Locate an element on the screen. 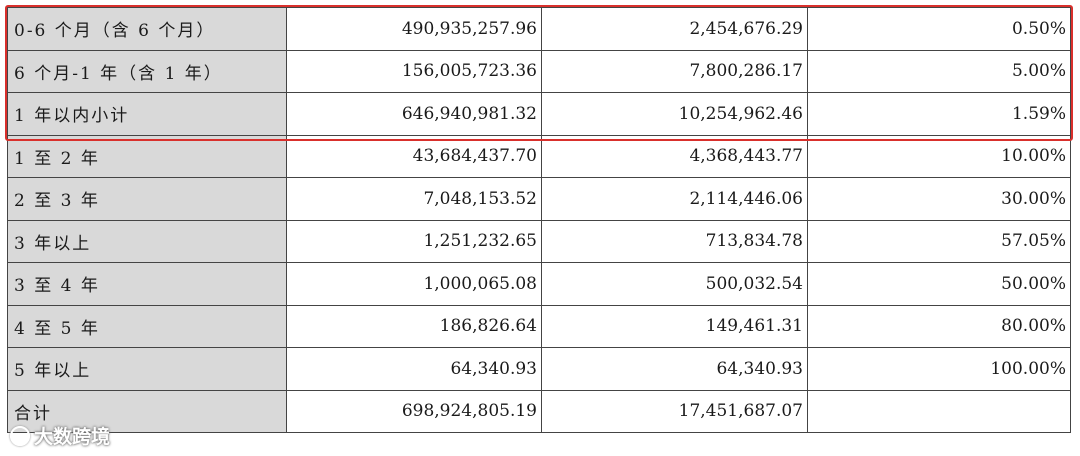 The height and width of the screenshot is (456, 1080). ratio-cell: 100.00% is located at coordinates (939, 369).